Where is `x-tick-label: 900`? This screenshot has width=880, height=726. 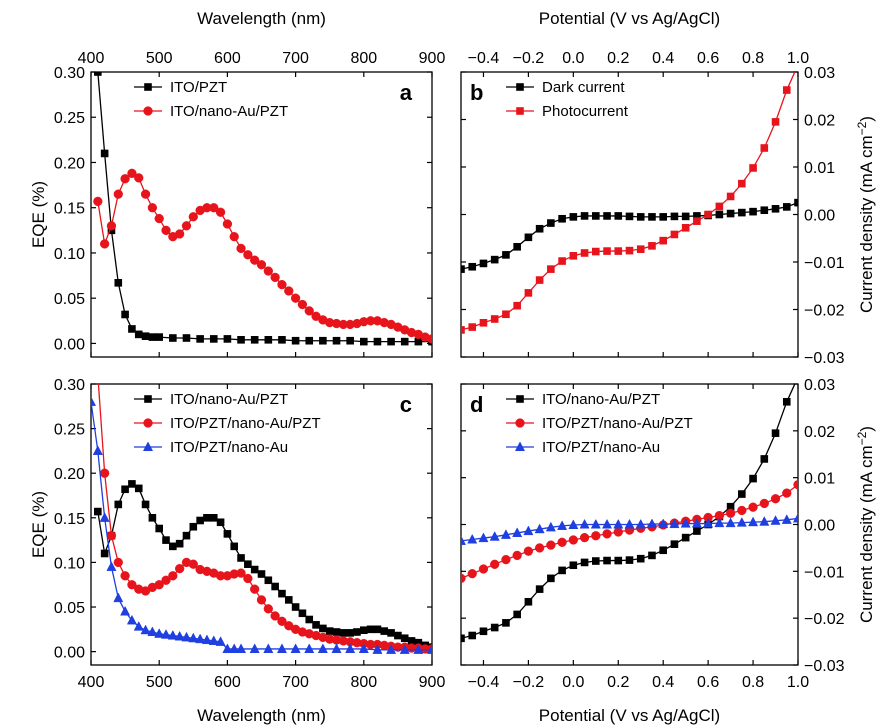
x-tick-label: 900 is located at coordinates (432, 58).